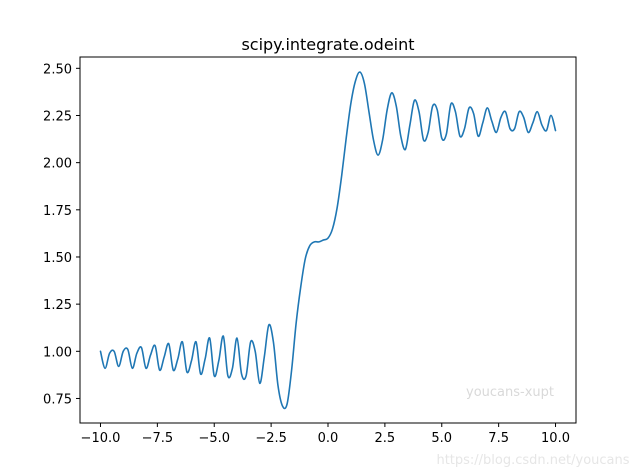 The height and width of the screenshot is (476, 640). What do you see at coordinates (57, 69) in the screenshot?
I see `y-tick-label: 2.50` at bounding box center [57, 69].